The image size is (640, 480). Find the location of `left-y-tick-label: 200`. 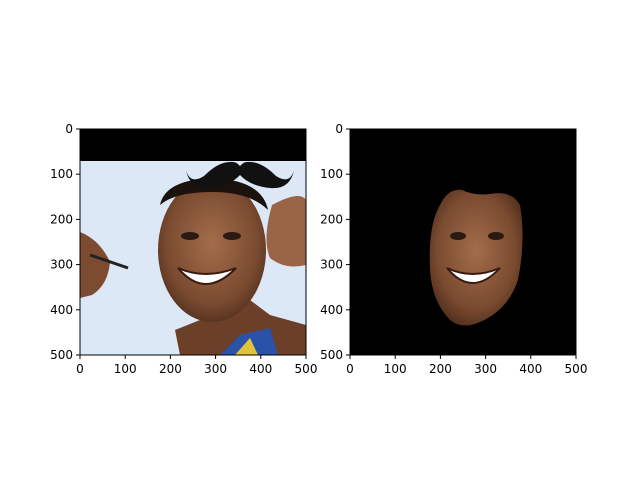

left-y-tick-label: 200 is located at coordinates (61, 219).